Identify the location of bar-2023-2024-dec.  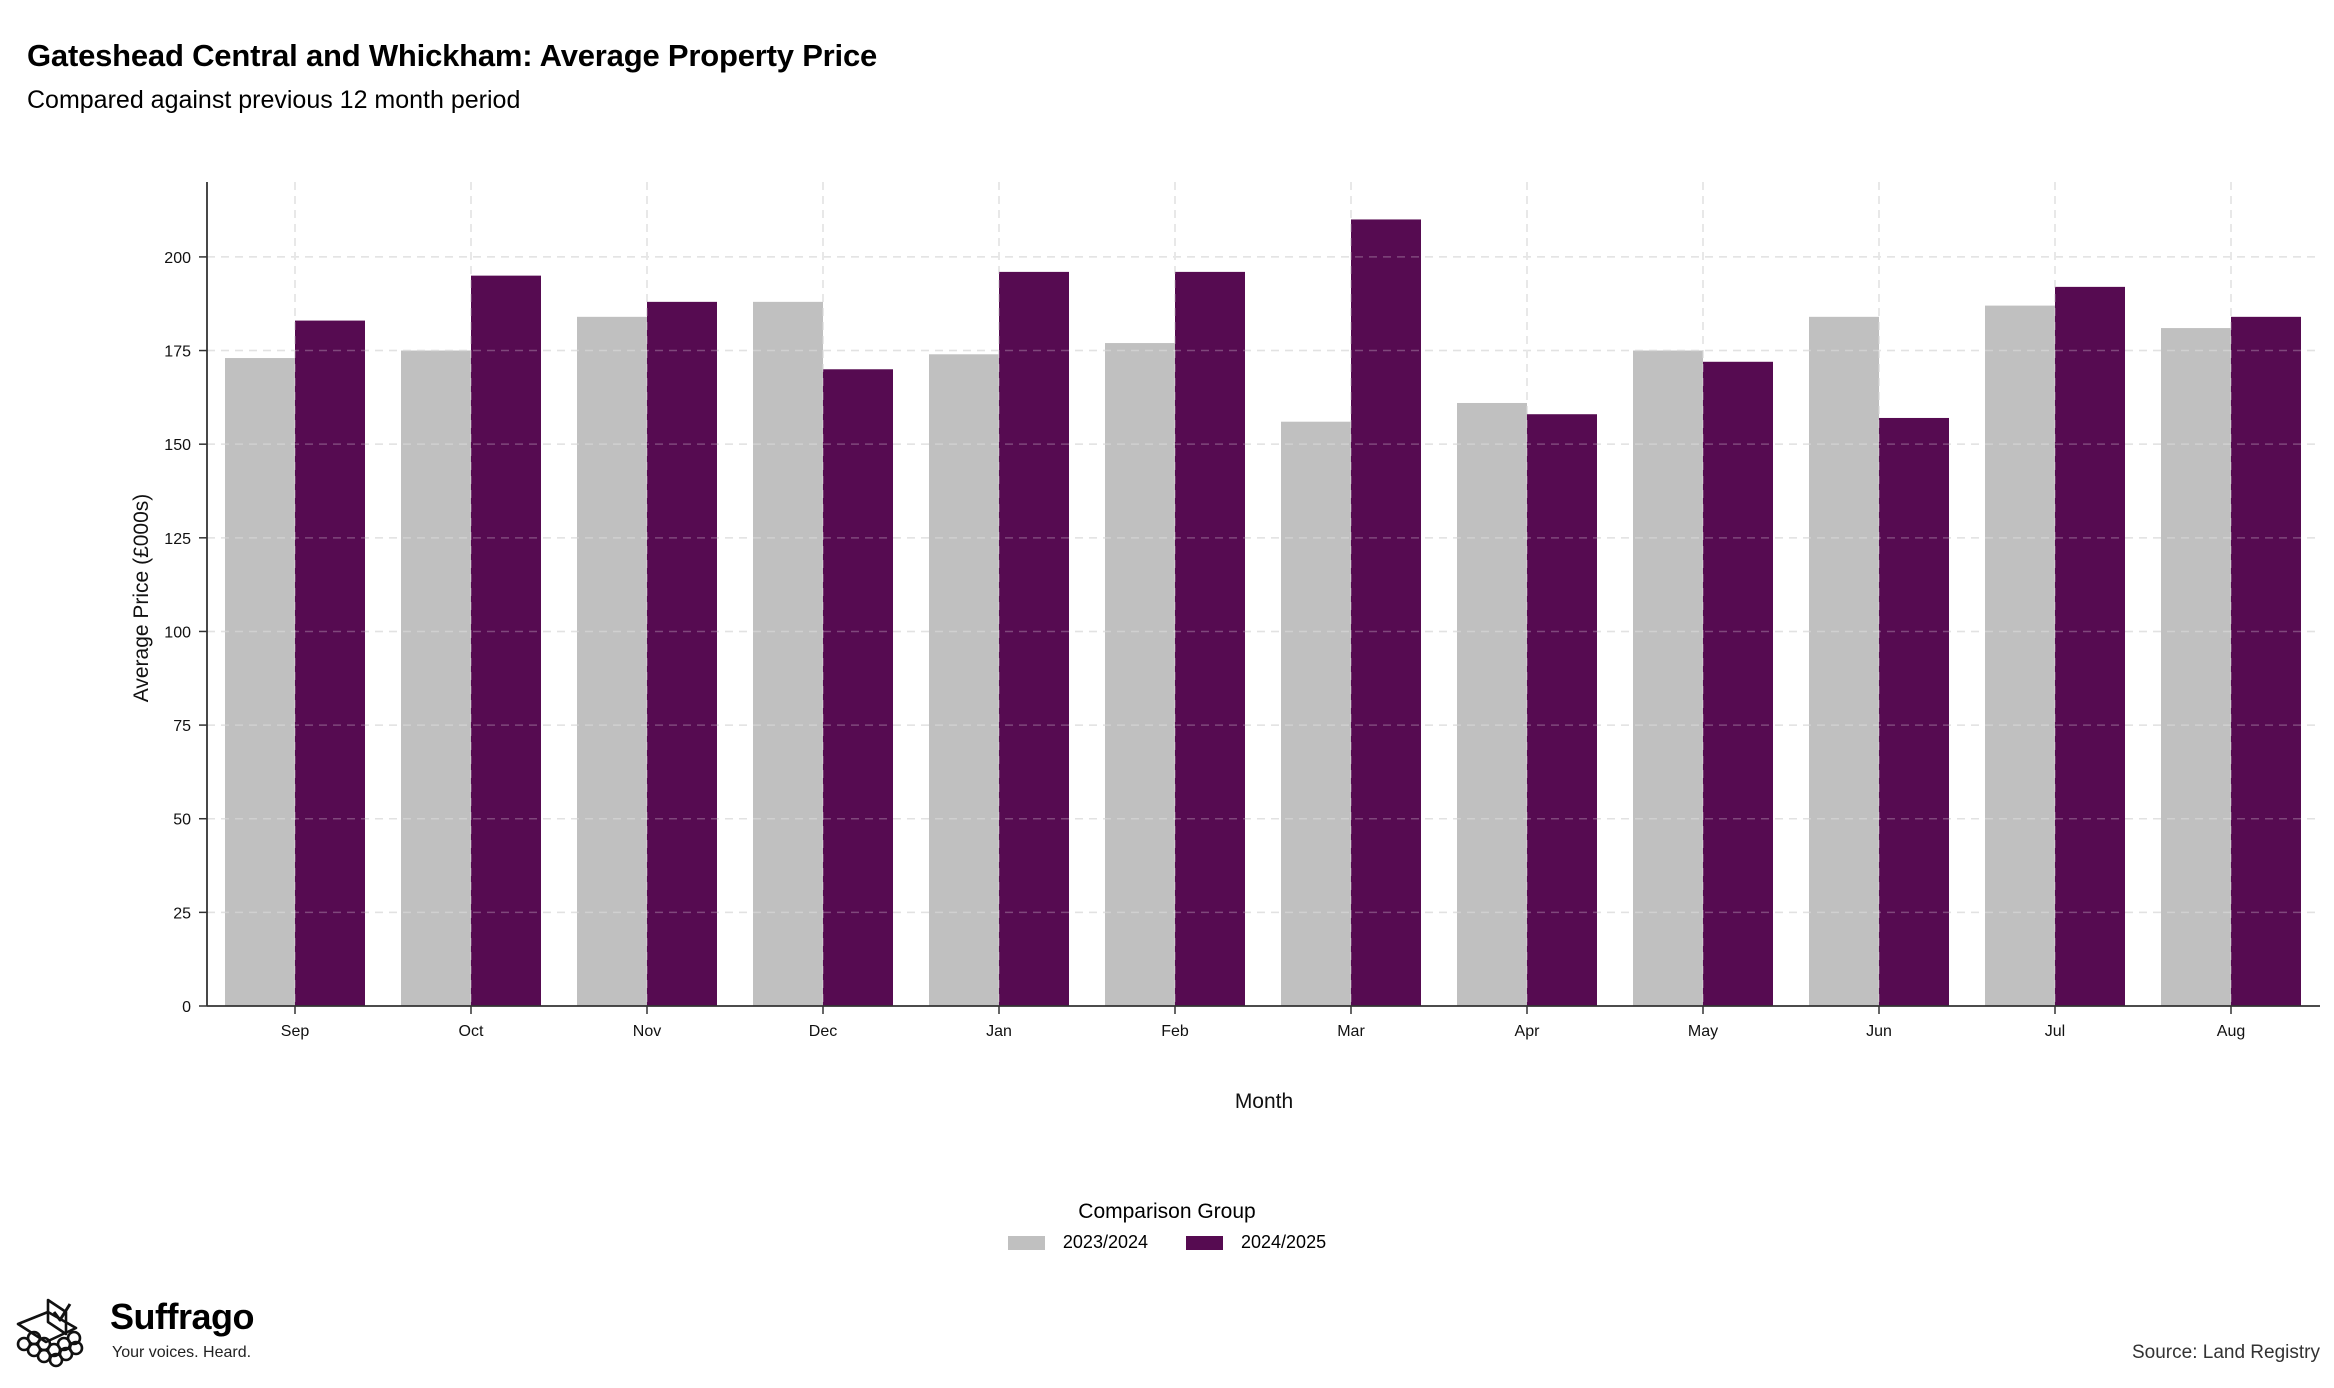
(788, 653).